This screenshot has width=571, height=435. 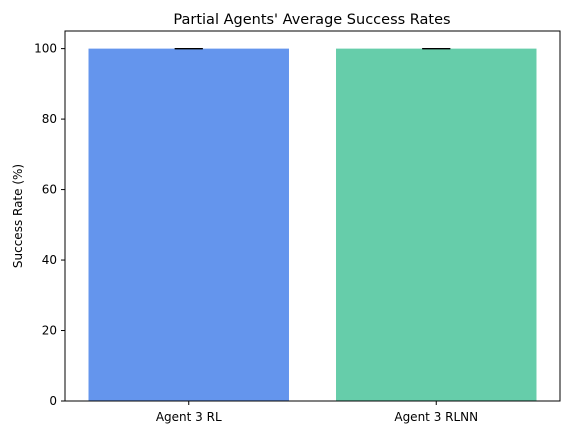 What do you see at coordinates (49, 225) in the screenshot?
I see `y-axis: 0 20 40 60 80 100` at bounding box center [49, 225].